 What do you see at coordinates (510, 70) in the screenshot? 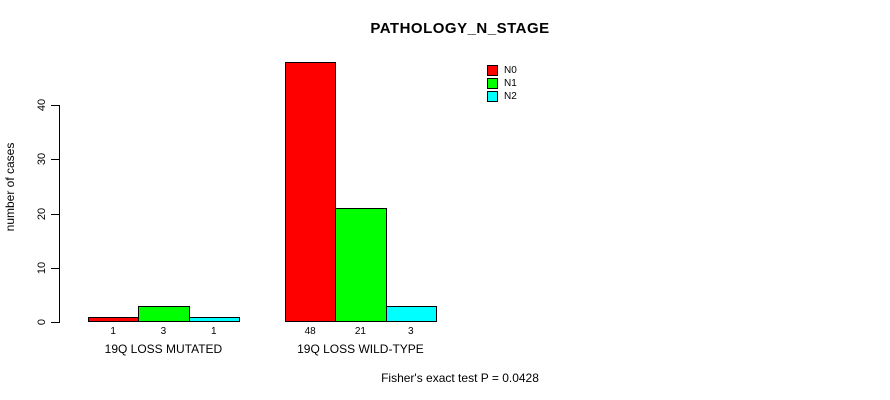
I see `legend-label: N0` at bounding box center [510, 70].